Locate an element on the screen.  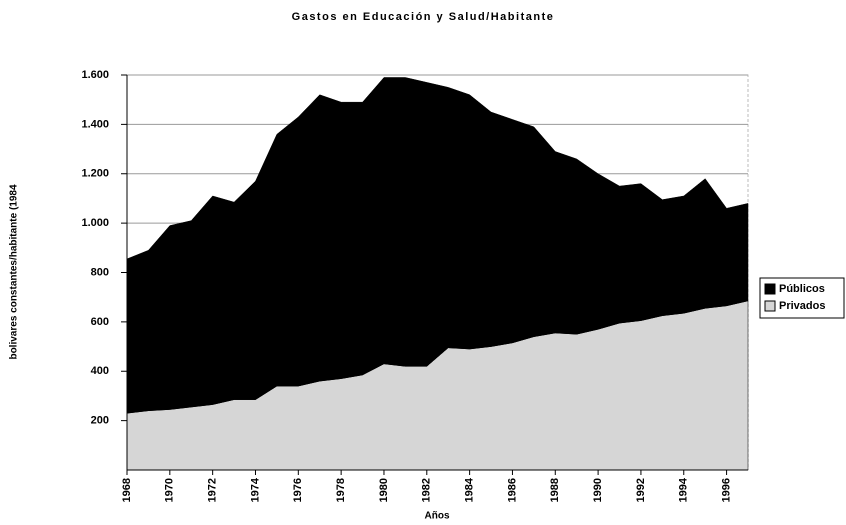
x-axis-label: Años is located at coordinates (437, 515).